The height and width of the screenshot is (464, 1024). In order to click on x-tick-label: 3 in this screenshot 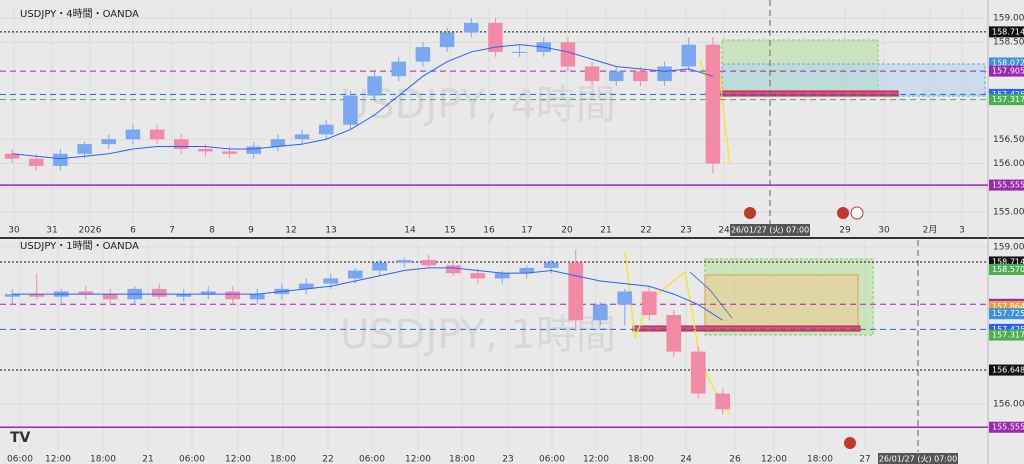, I will do `click(962, 231)`.